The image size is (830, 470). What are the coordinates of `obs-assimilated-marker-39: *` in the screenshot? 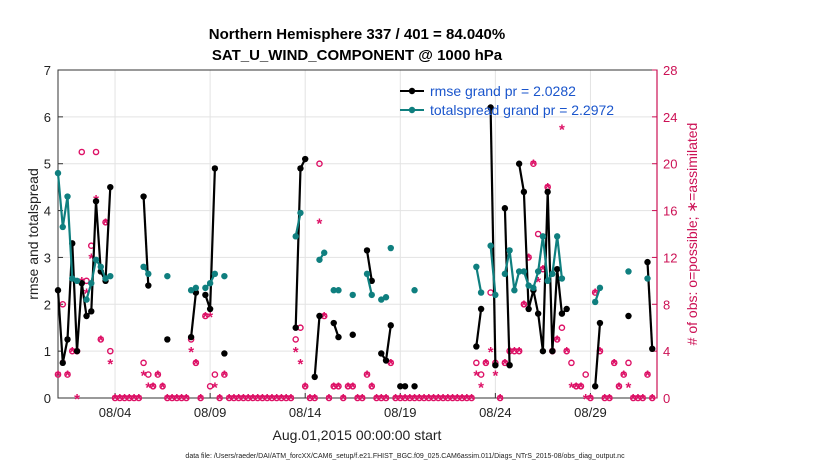 It's located at (243, 399).